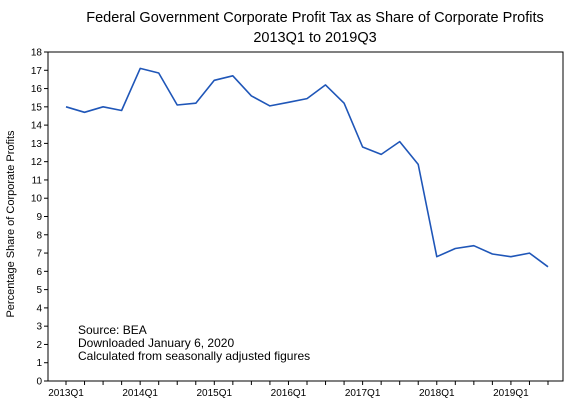 This screenshot has height=401, width=583. Describe the element at coordinates (215, 393) in the screenshot. I see `x-tick-label: 2015Q1` at that location.